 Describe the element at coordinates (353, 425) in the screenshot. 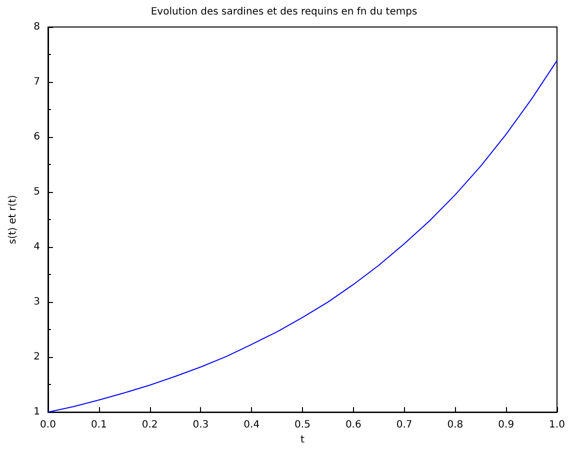

I see `x-tick-label: 0.6` at that location.